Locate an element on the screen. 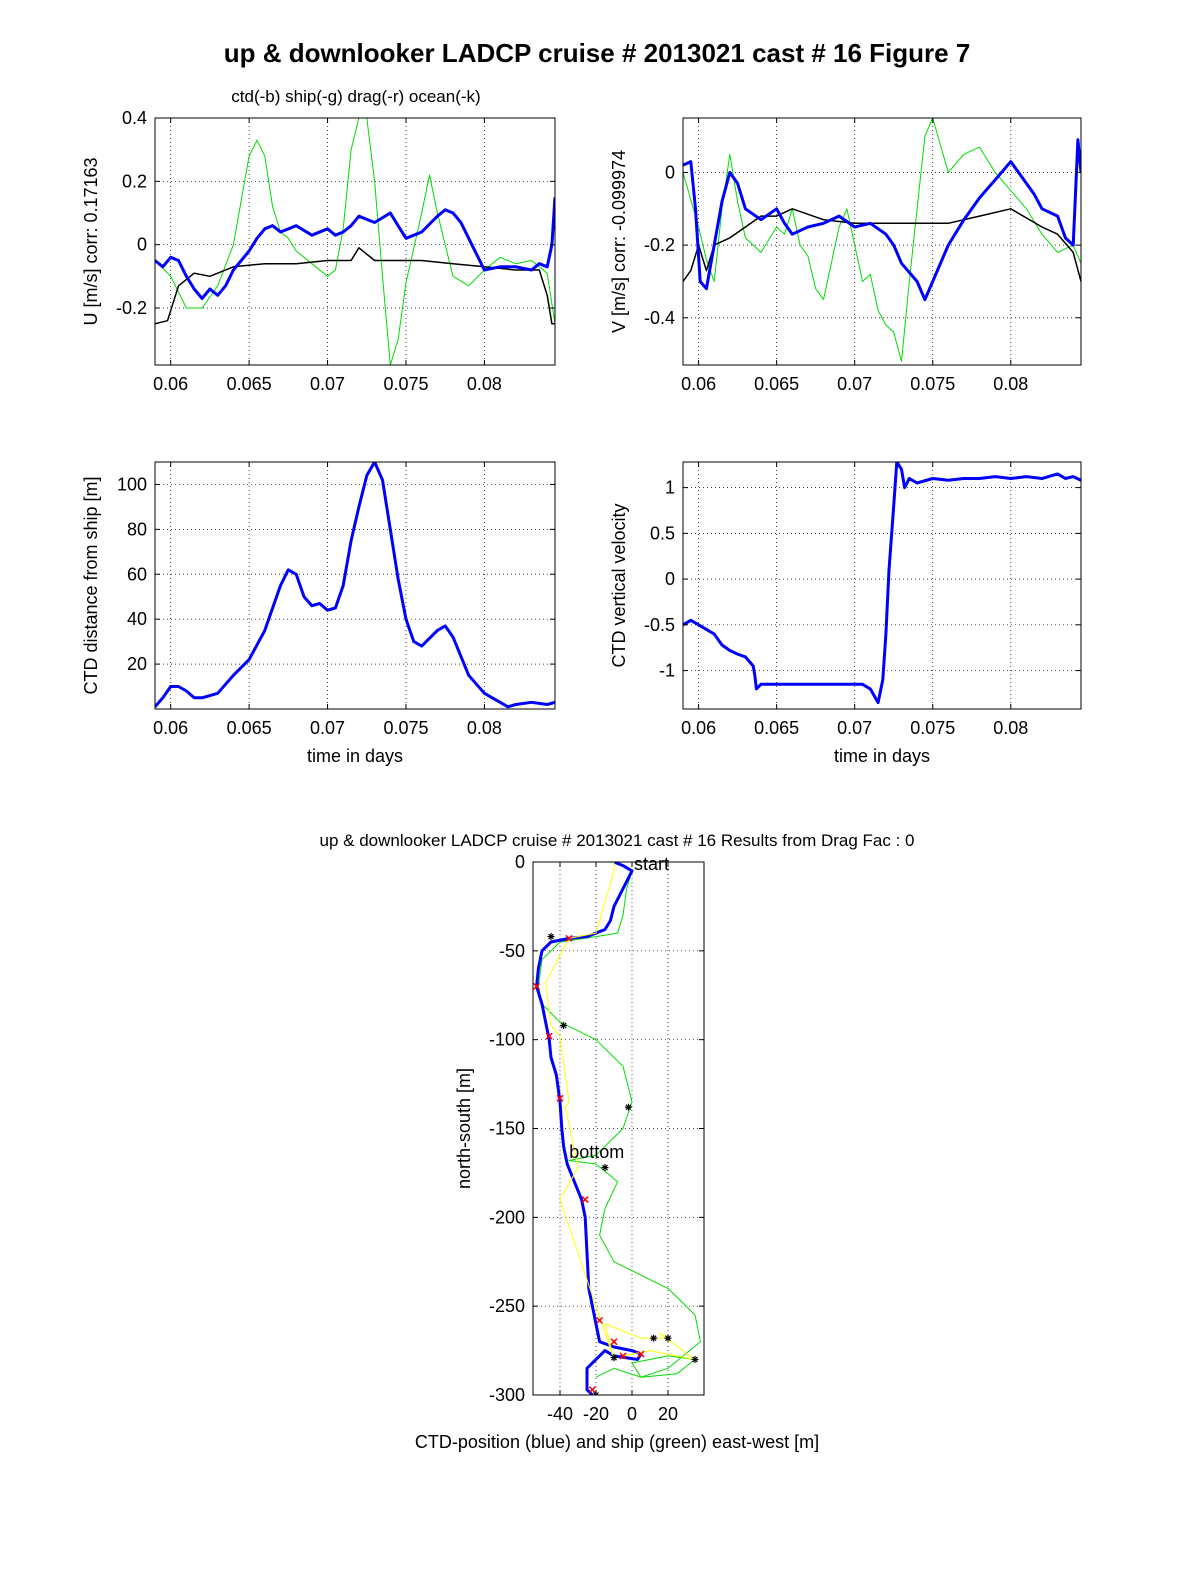 This screenshot has width=1200, height=1575. y-tick-label: 0.4 is located at coordinates (134, 118).